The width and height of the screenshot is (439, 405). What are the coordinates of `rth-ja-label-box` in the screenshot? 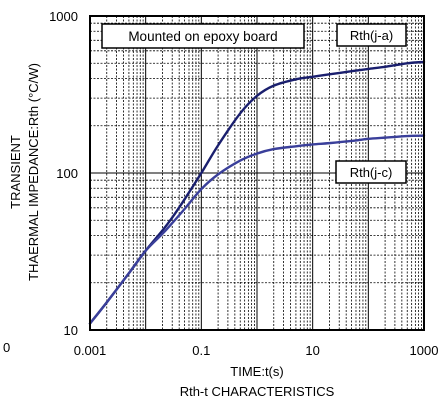 It's located at (371, 35).